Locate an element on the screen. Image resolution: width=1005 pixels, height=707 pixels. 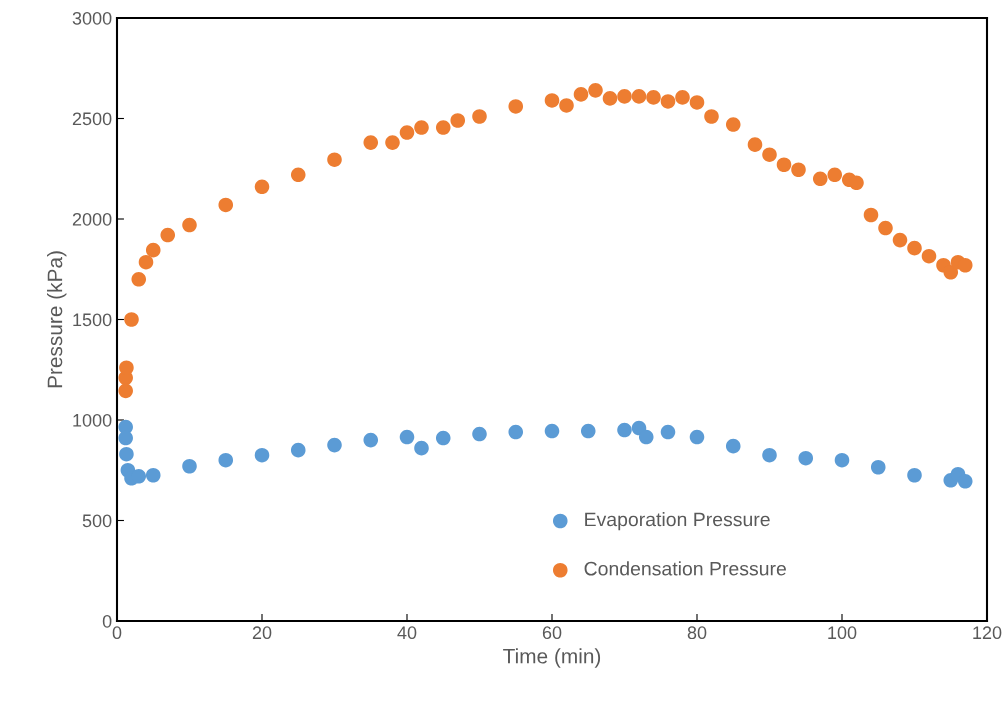
legend-label: Condensation Pressure is located at coordinates (685, 568).